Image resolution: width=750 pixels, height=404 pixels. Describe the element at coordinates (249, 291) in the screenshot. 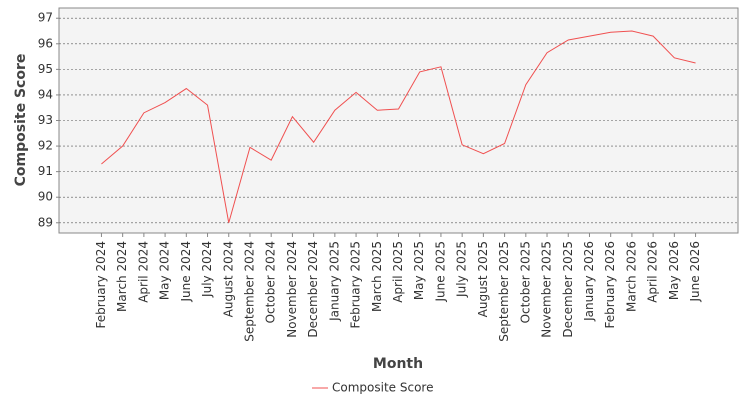

I see `x-tick-label: September 2024` at that location.